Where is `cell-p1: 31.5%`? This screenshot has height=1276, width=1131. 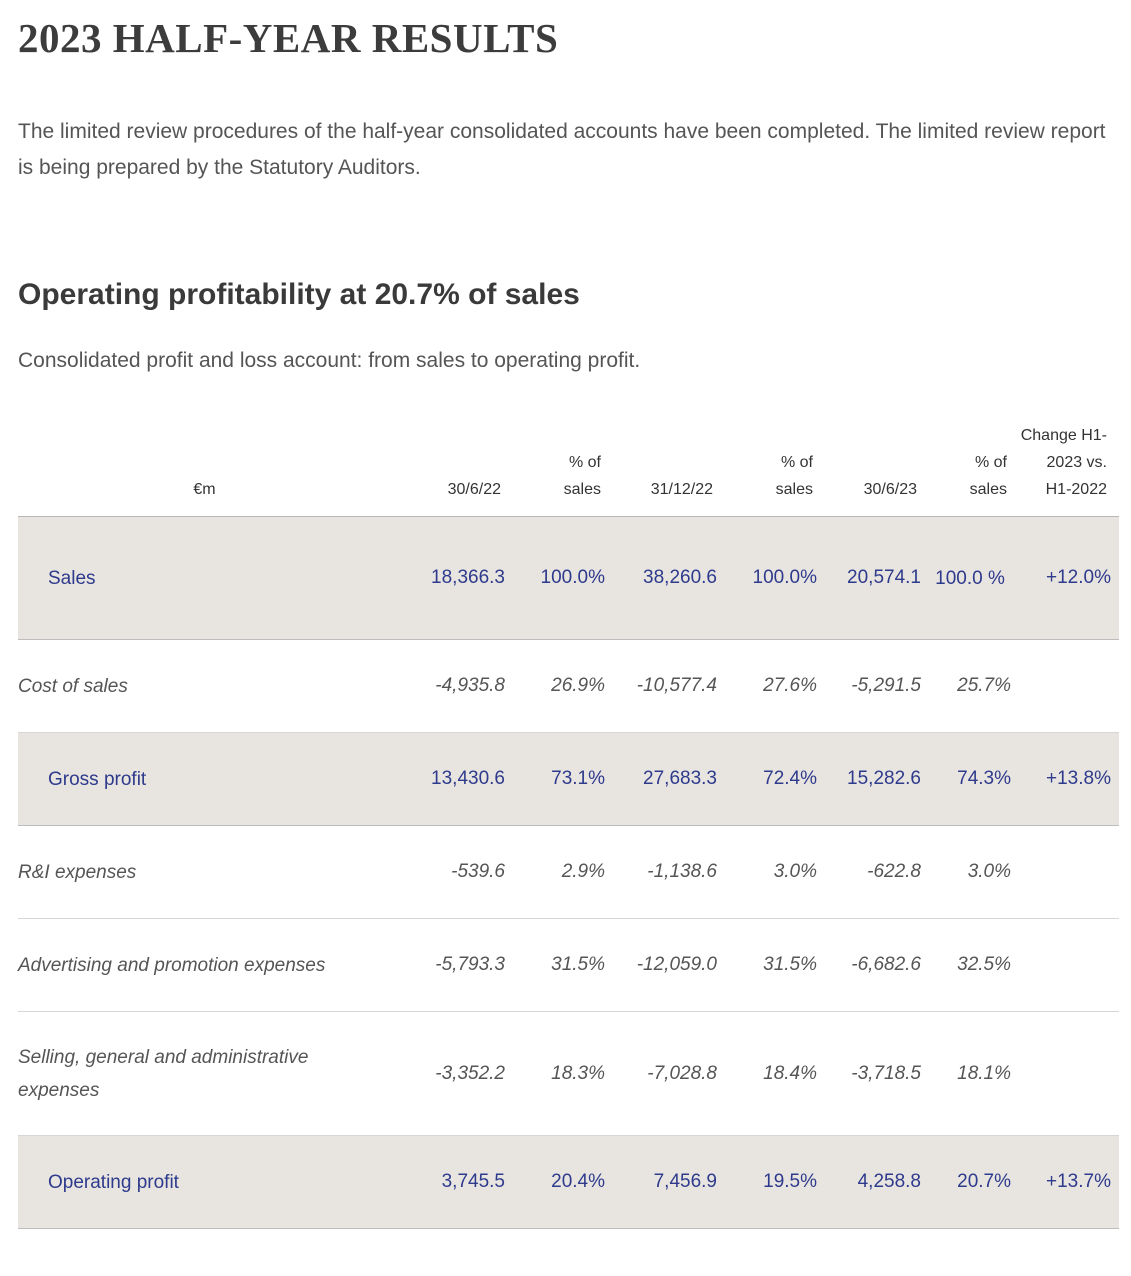 cell-p1: 31.5% is located at coordinates (578, 964).